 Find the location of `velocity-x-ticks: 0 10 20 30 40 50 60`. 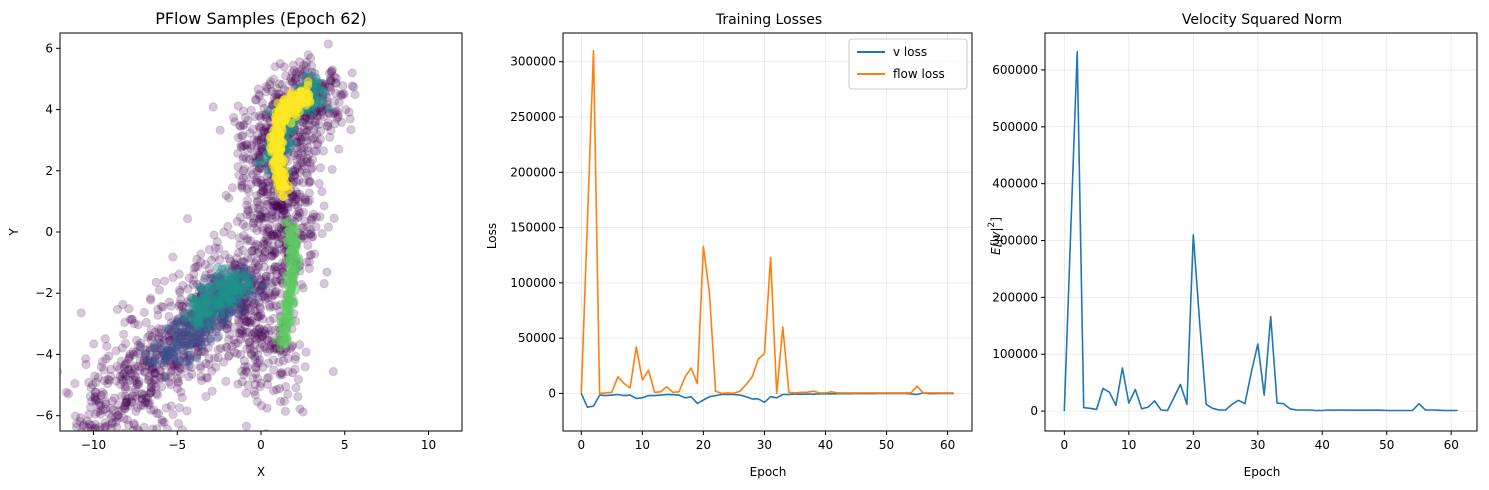

velocity-x-ticks: 0 10 20 30 40 50 60 is located at coordinates (1260, 441).